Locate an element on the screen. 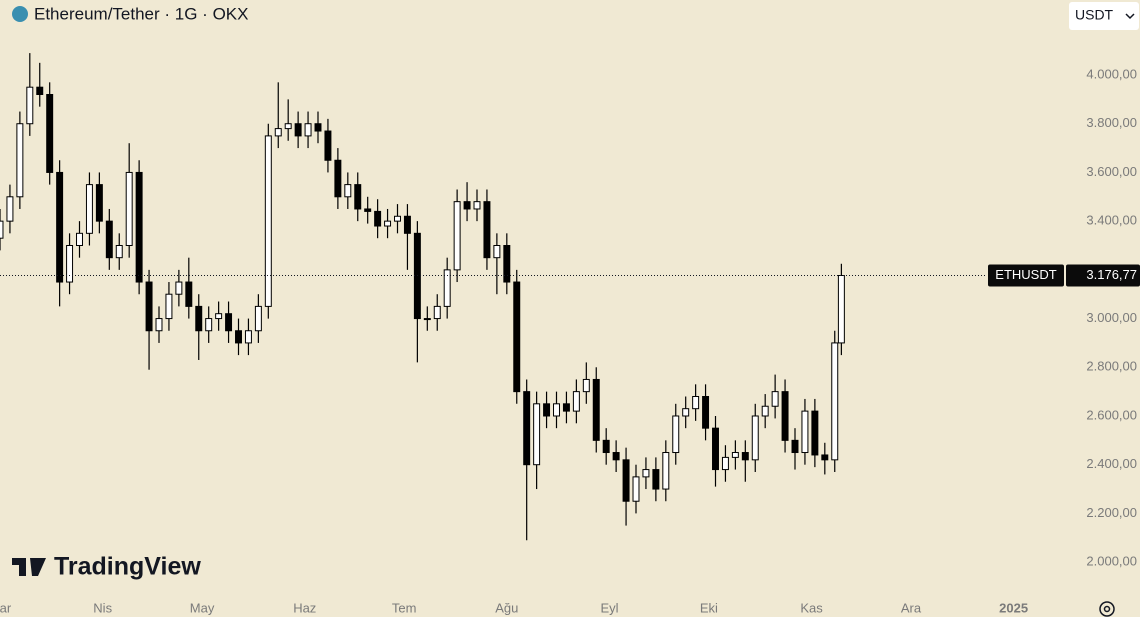  x-tick-label: May is located at coordinates (202, 607).